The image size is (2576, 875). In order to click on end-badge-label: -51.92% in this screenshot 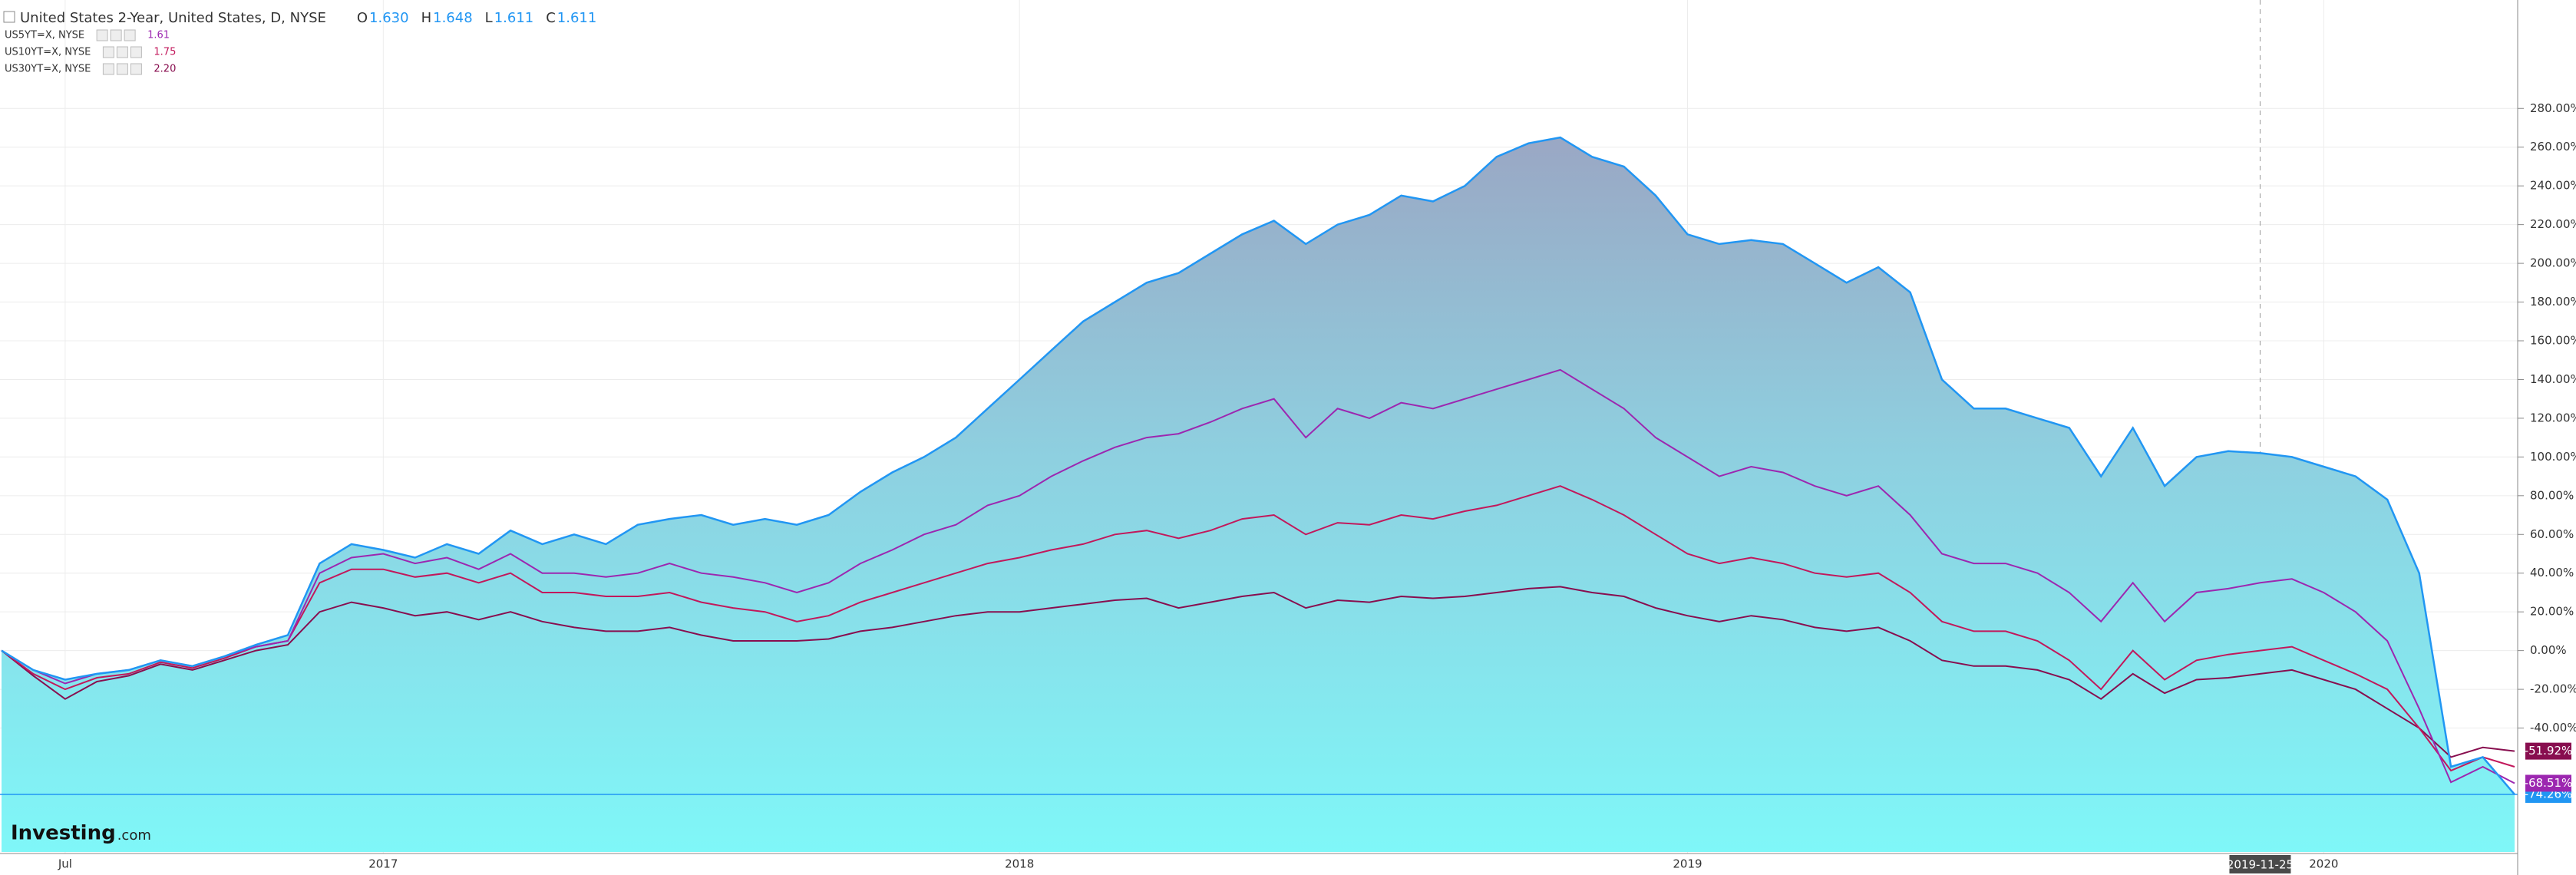, I will do `click(2549, 751)`.